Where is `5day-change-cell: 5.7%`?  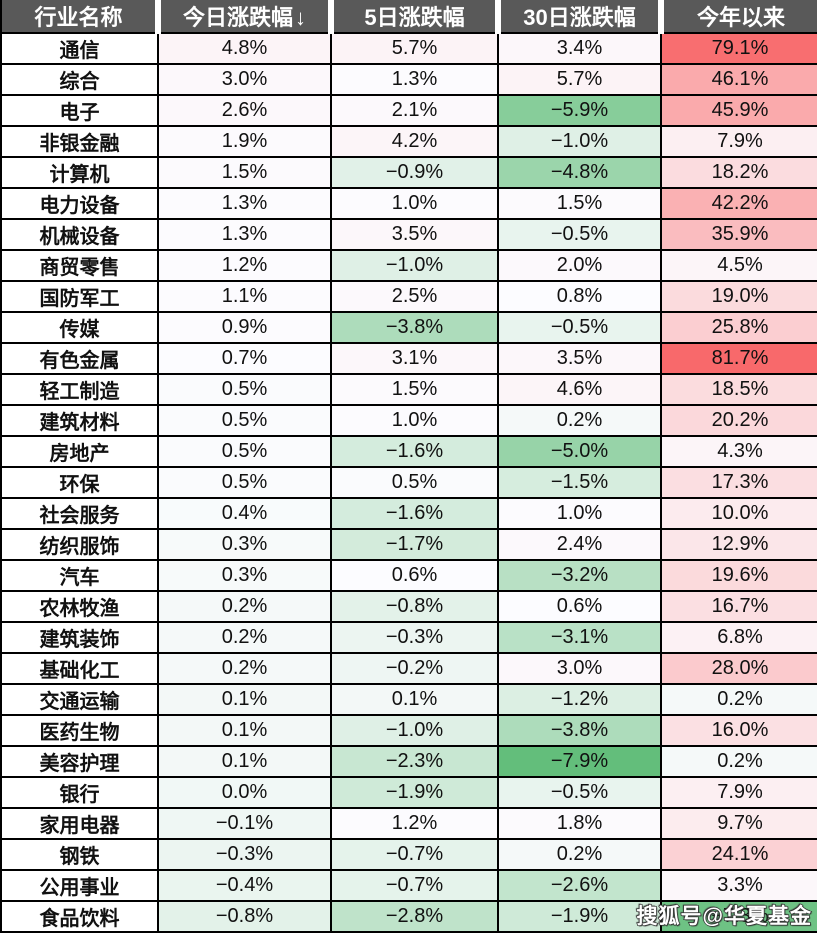
5day-change-cell: 5.7% is located at coordinates (415, 49).